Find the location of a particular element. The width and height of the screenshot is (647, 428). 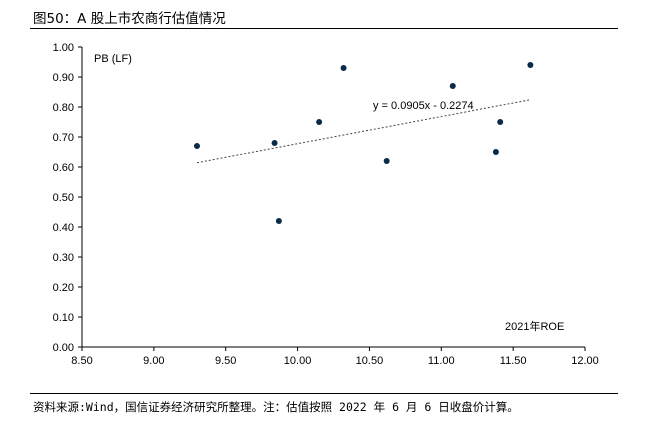

y-tick-label: 0.80 is located at coordinates (63, 108).